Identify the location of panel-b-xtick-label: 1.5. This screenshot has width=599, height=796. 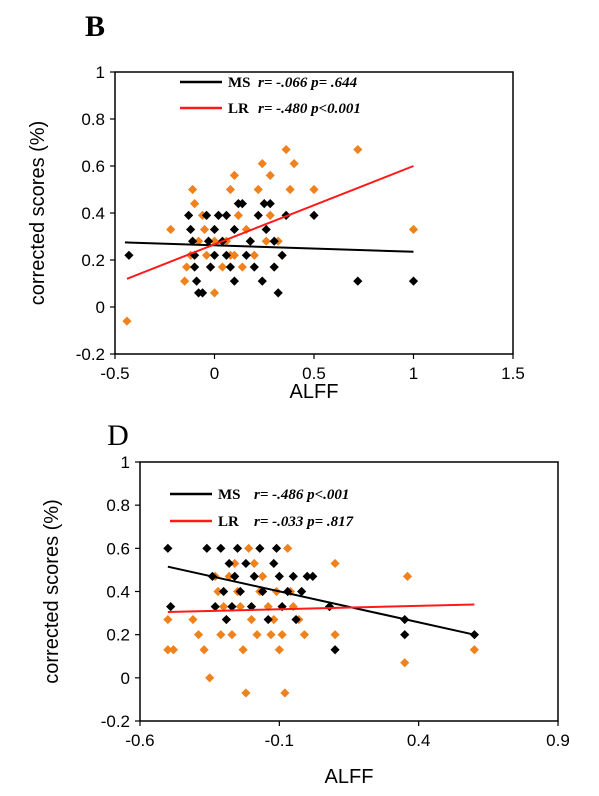
(513, 373).